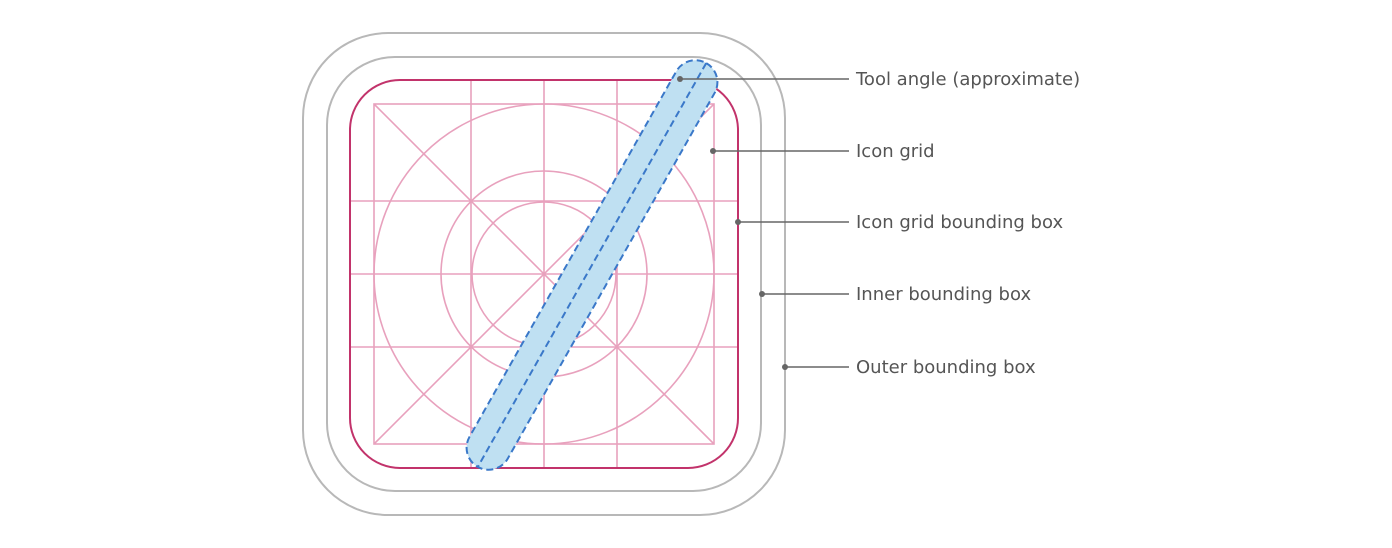 The image size is (1392, 548). I want to click on label-outer-bbox: Outer bounding box, so click(946, 367).